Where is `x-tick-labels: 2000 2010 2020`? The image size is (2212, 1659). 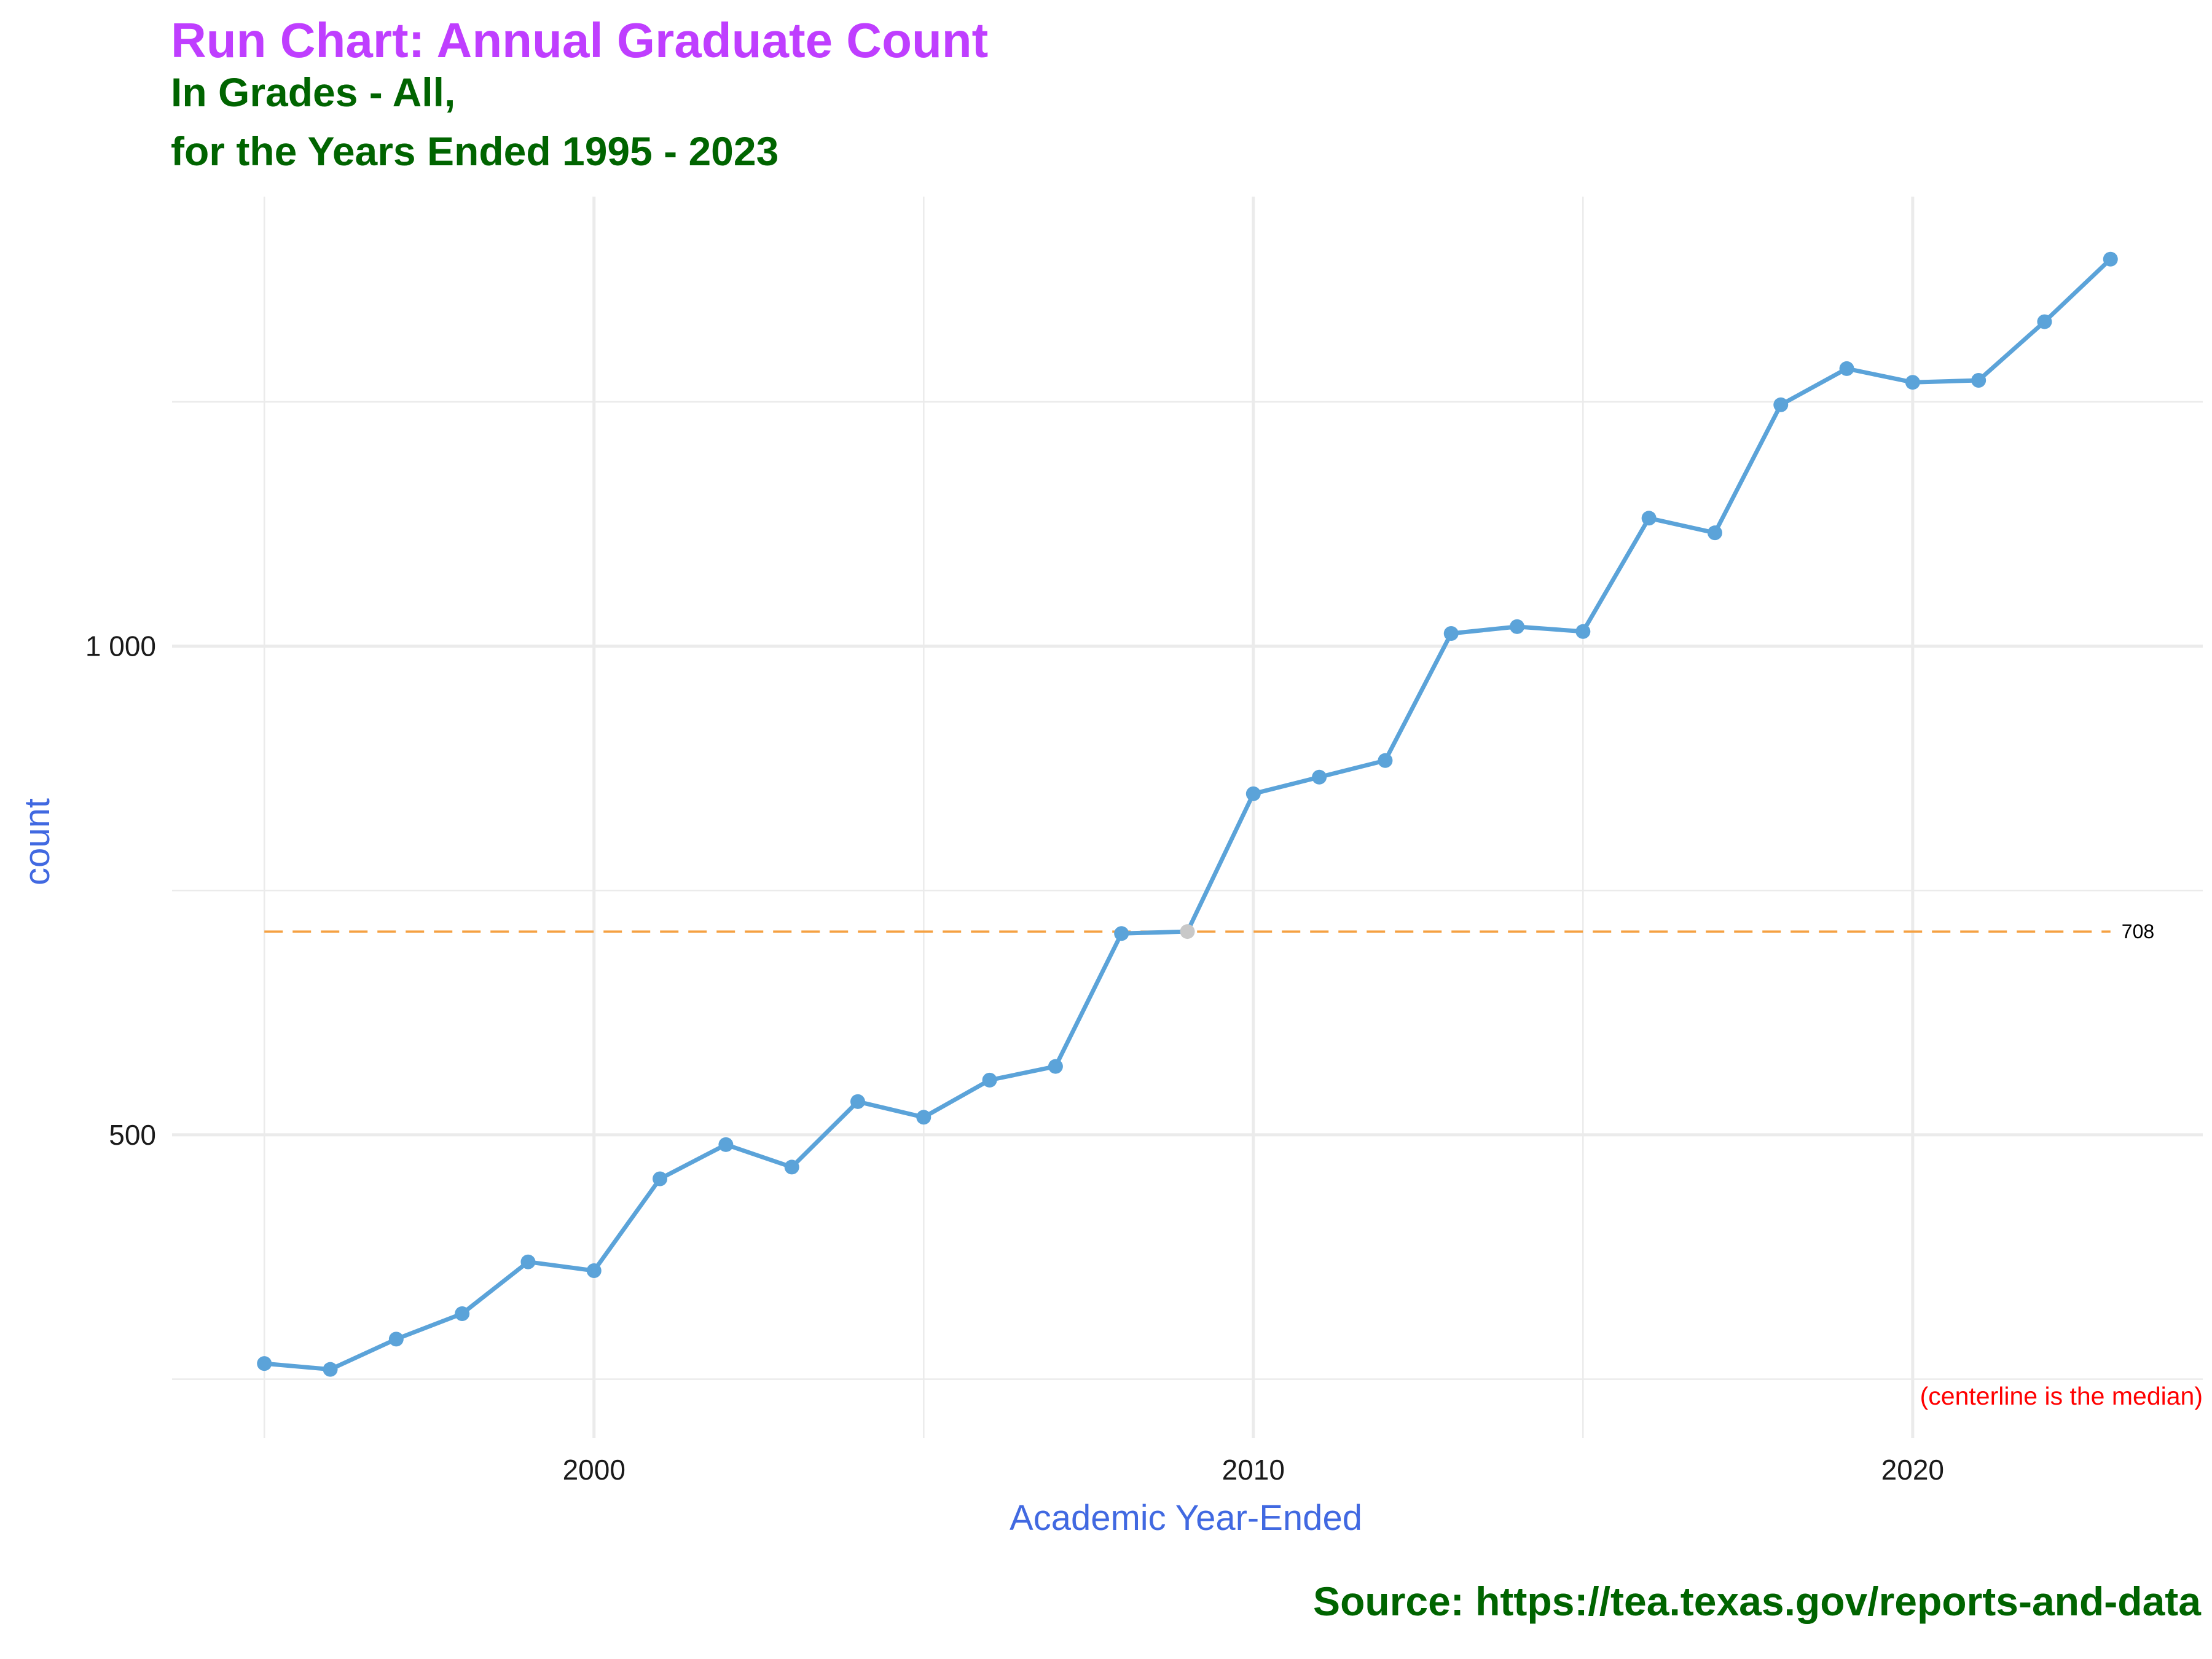
x-tick-labels: 2000 2010 2020 is located at coordinates (1253, 1470).